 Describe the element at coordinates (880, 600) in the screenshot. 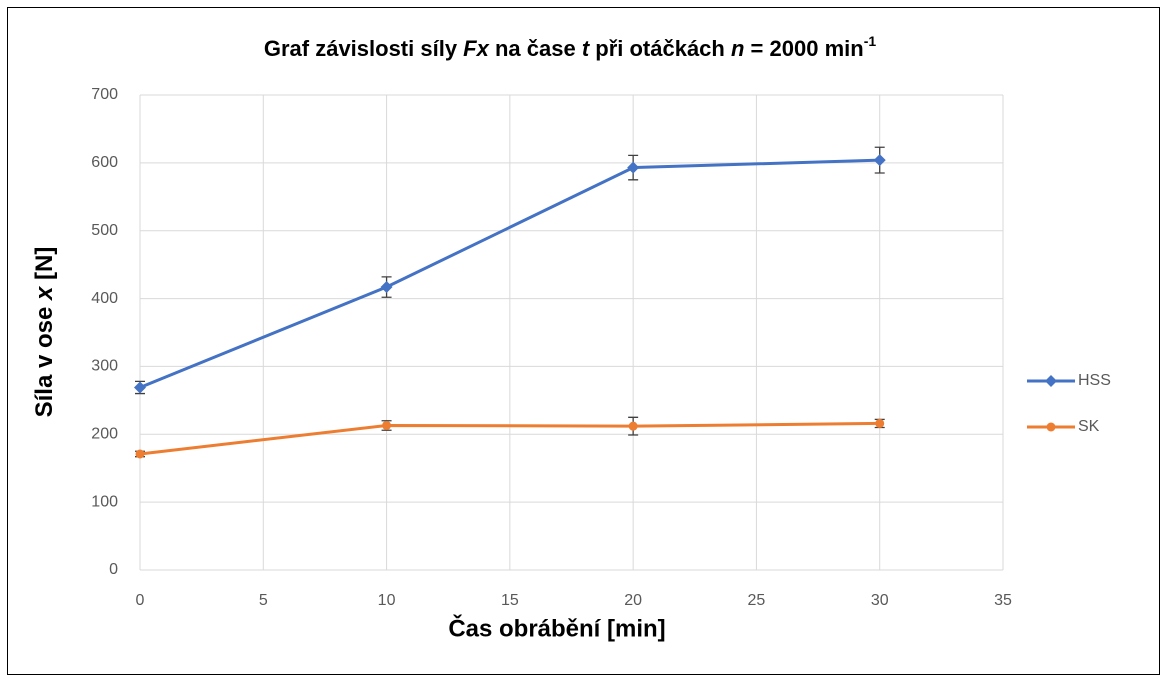

I see `x-tick-label: 30` at that location.